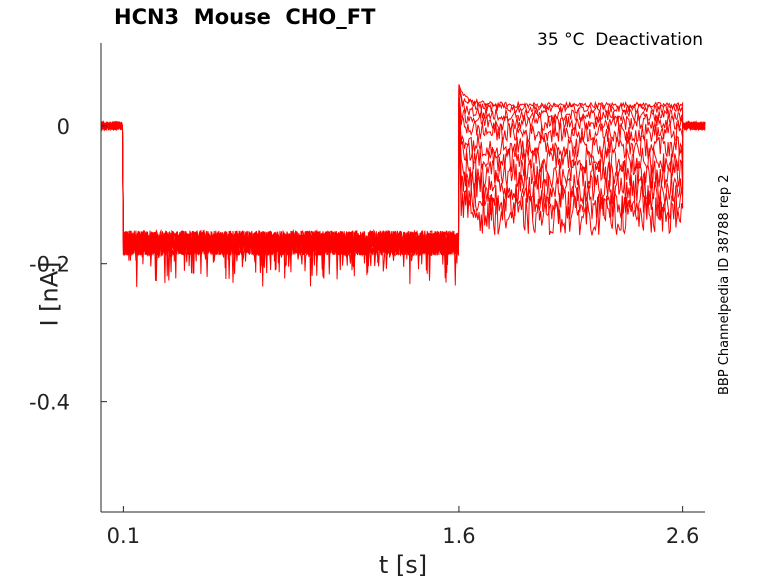 The width and height of the screenshot is (778, 583). What do you see at coordinates (49, 294) in the screenshot?
I see `y-axis-label: I [nA]` at bounding box center [49, 294].